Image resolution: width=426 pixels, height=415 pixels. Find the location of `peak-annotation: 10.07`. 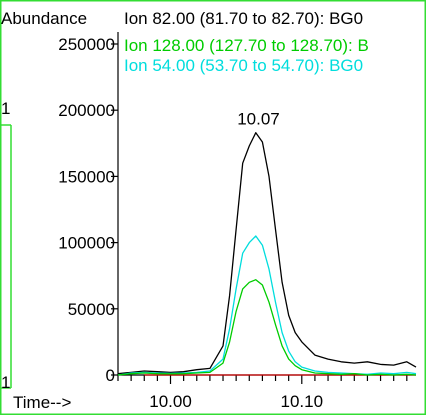

peak-annotation: 10.07 is located at coordinates (258, 119).